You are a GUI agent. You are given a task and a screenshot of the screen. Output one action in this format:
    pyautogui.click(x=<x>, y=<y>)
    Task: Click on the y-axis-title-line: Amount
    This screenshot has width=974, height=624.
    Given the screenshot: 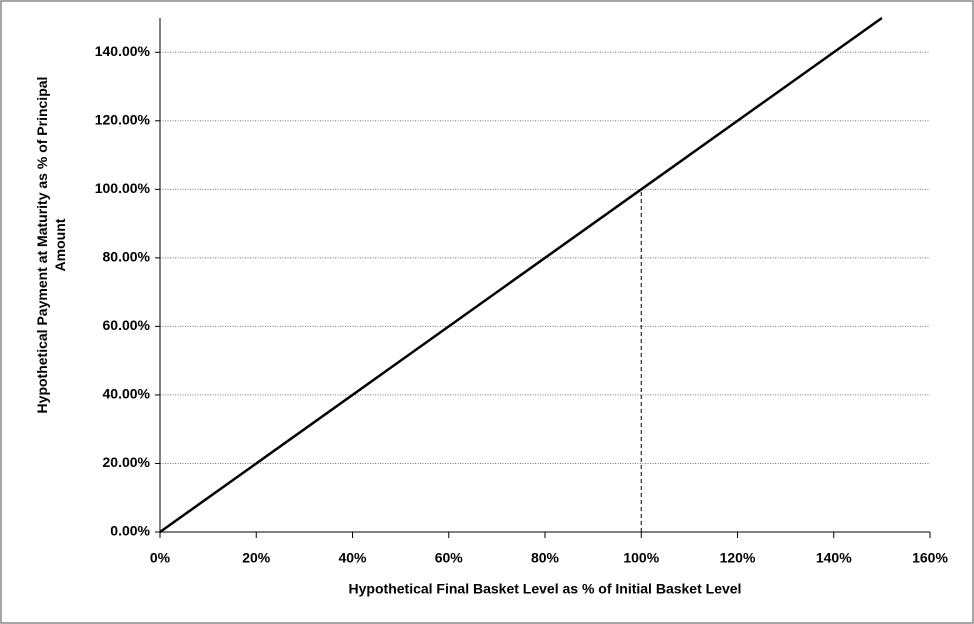 What is the action you would take?
    pyautogui.click(x=60, y=244)
    